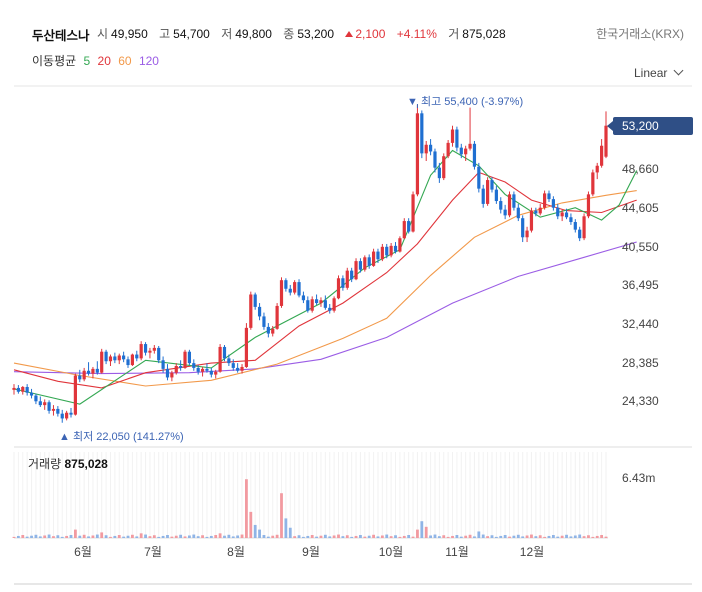 The width and height of the screenshot is (702, 592). What do you see at coordinates (148, 61) in the screenshot?
I see `ma-legend-120: 120` at bounding box center [148, 61].